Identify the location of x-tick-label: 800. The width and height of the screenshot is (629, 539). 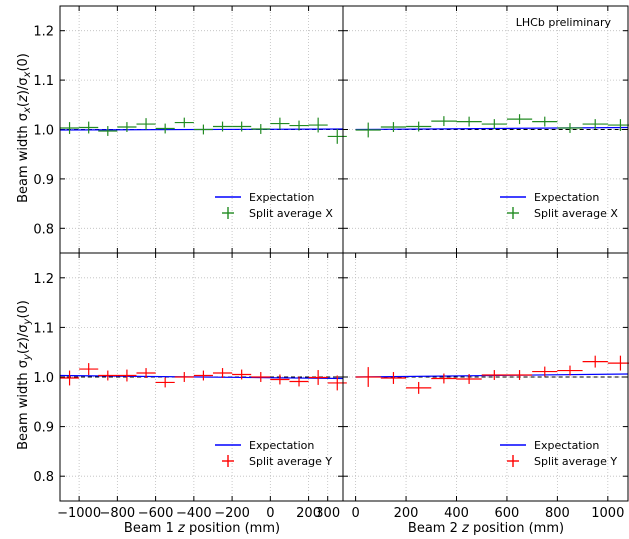
(557, 513).